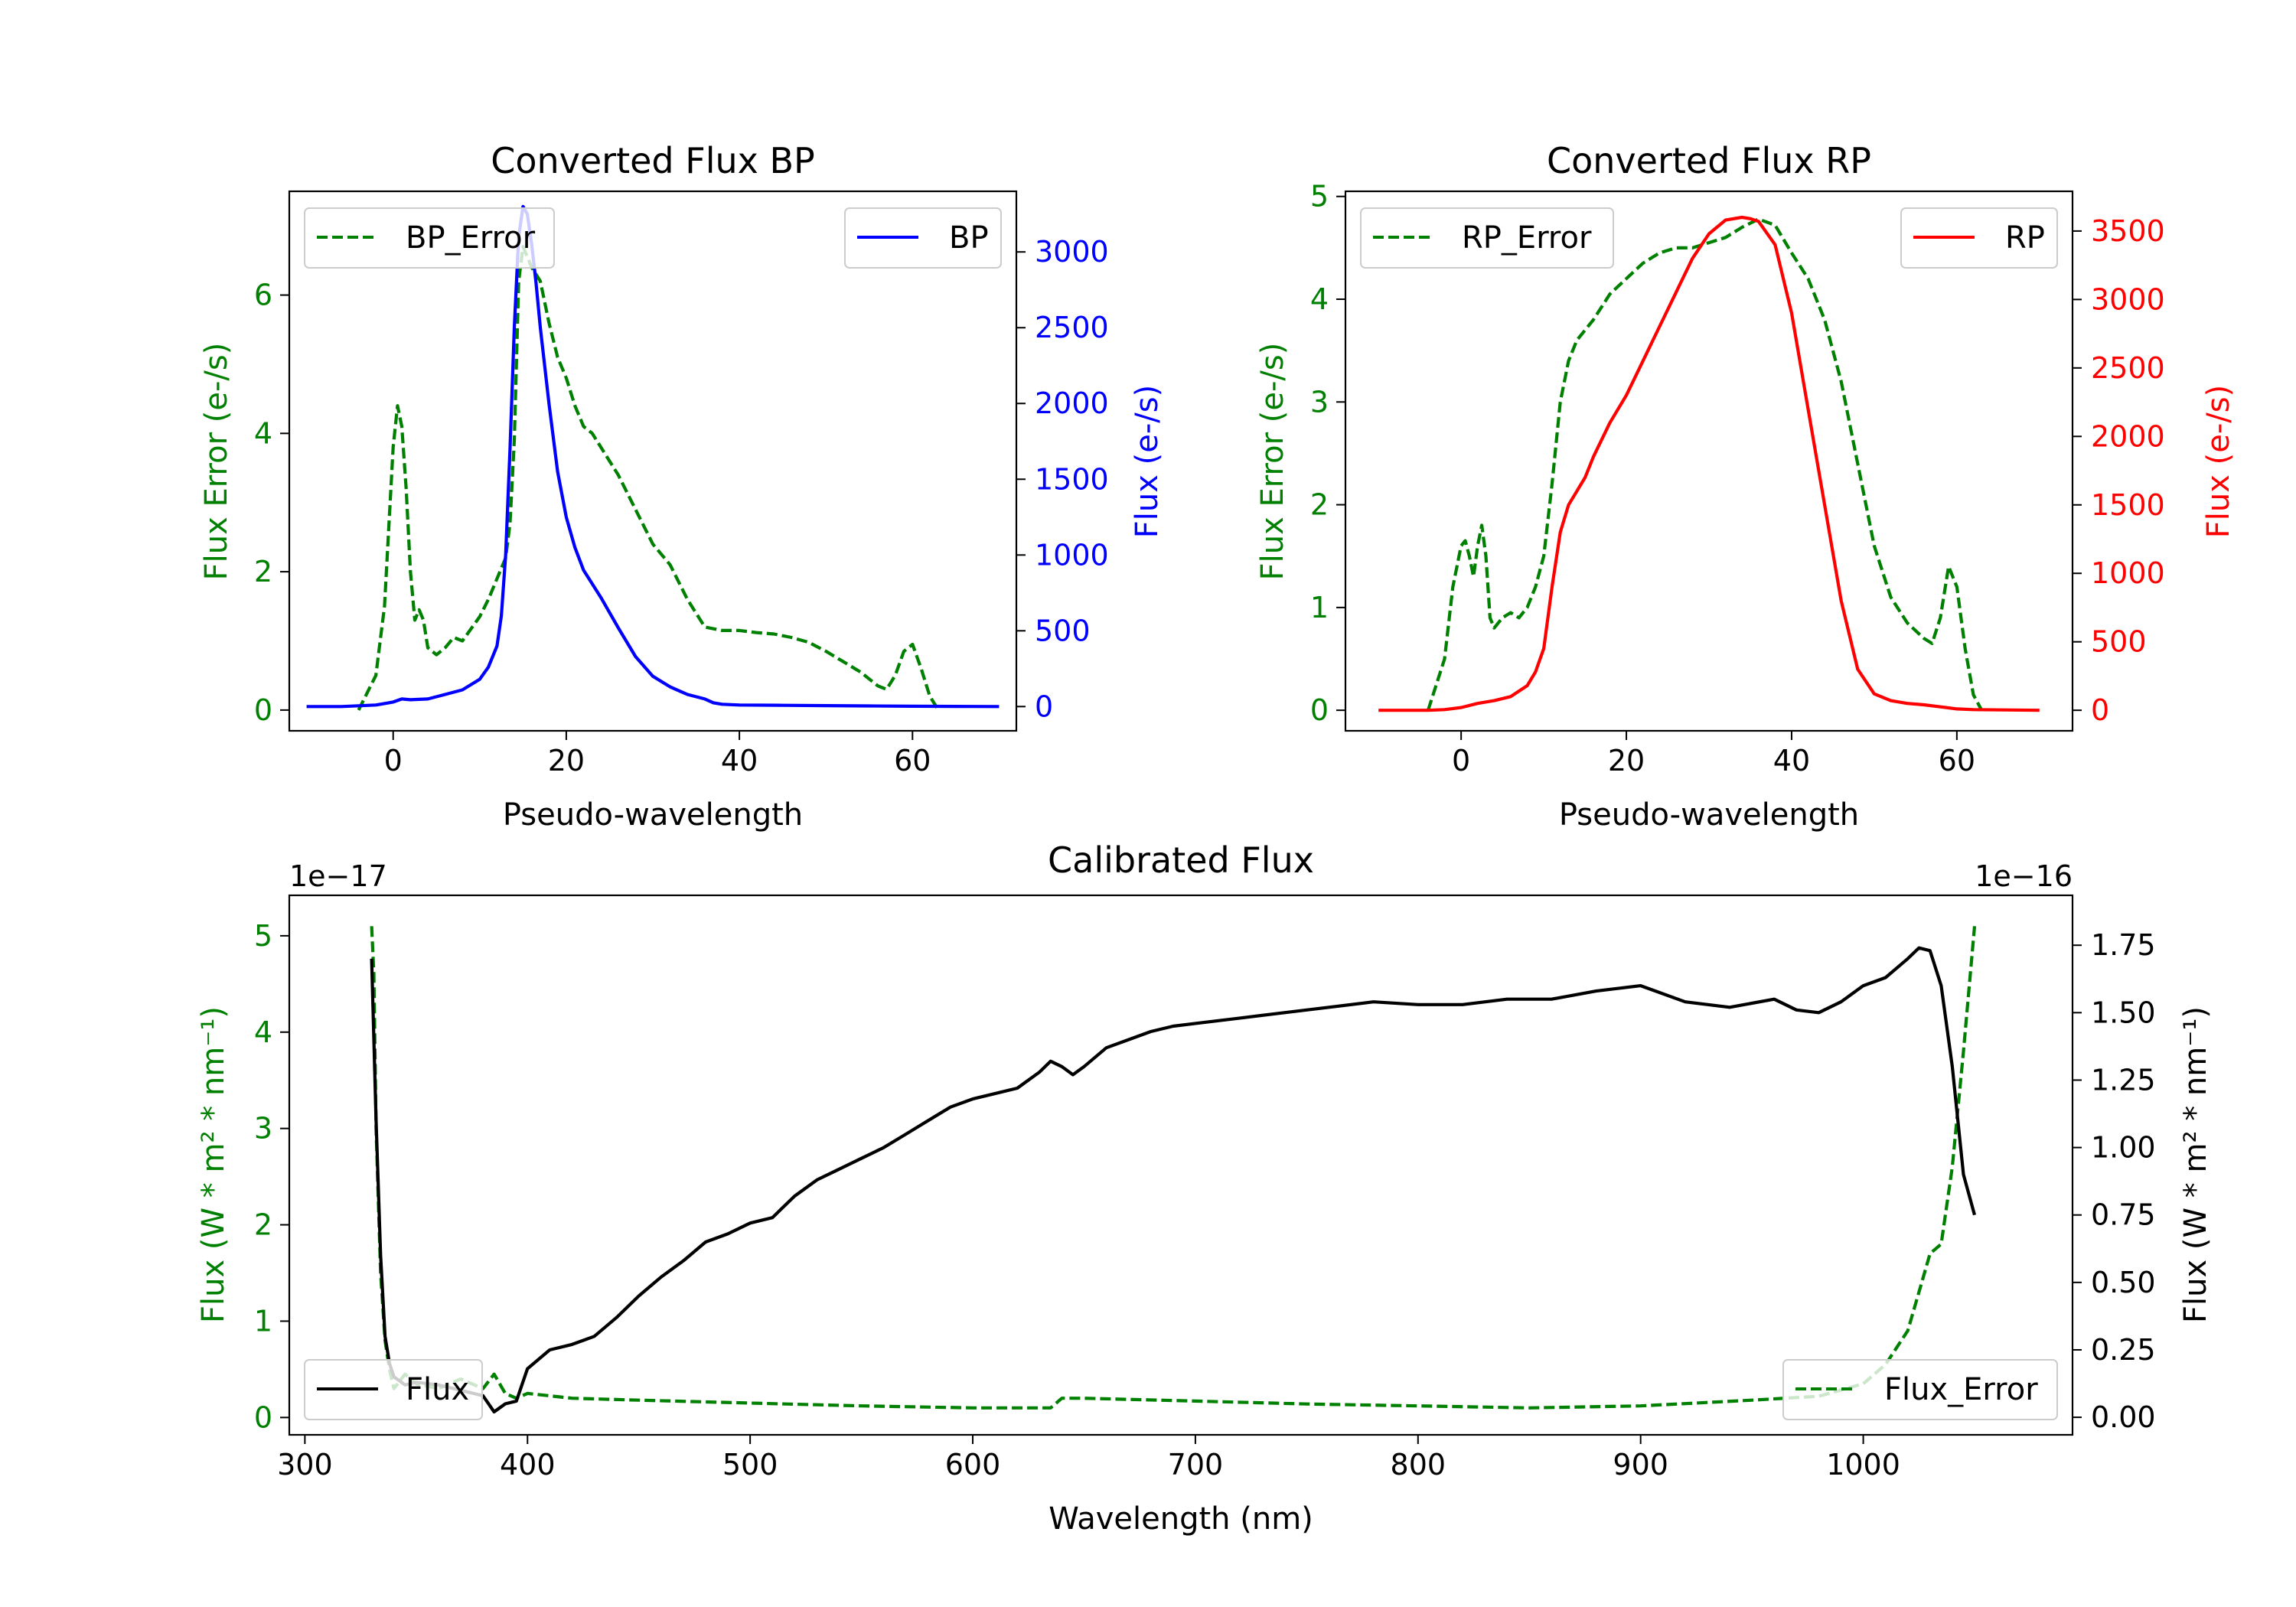 Image resolution: width=2296 pixels, height=1607 pixels. Describe the element at coordinates (1461, 760) in the screenshot. I see `rp-xtick-label: 0` at that location.